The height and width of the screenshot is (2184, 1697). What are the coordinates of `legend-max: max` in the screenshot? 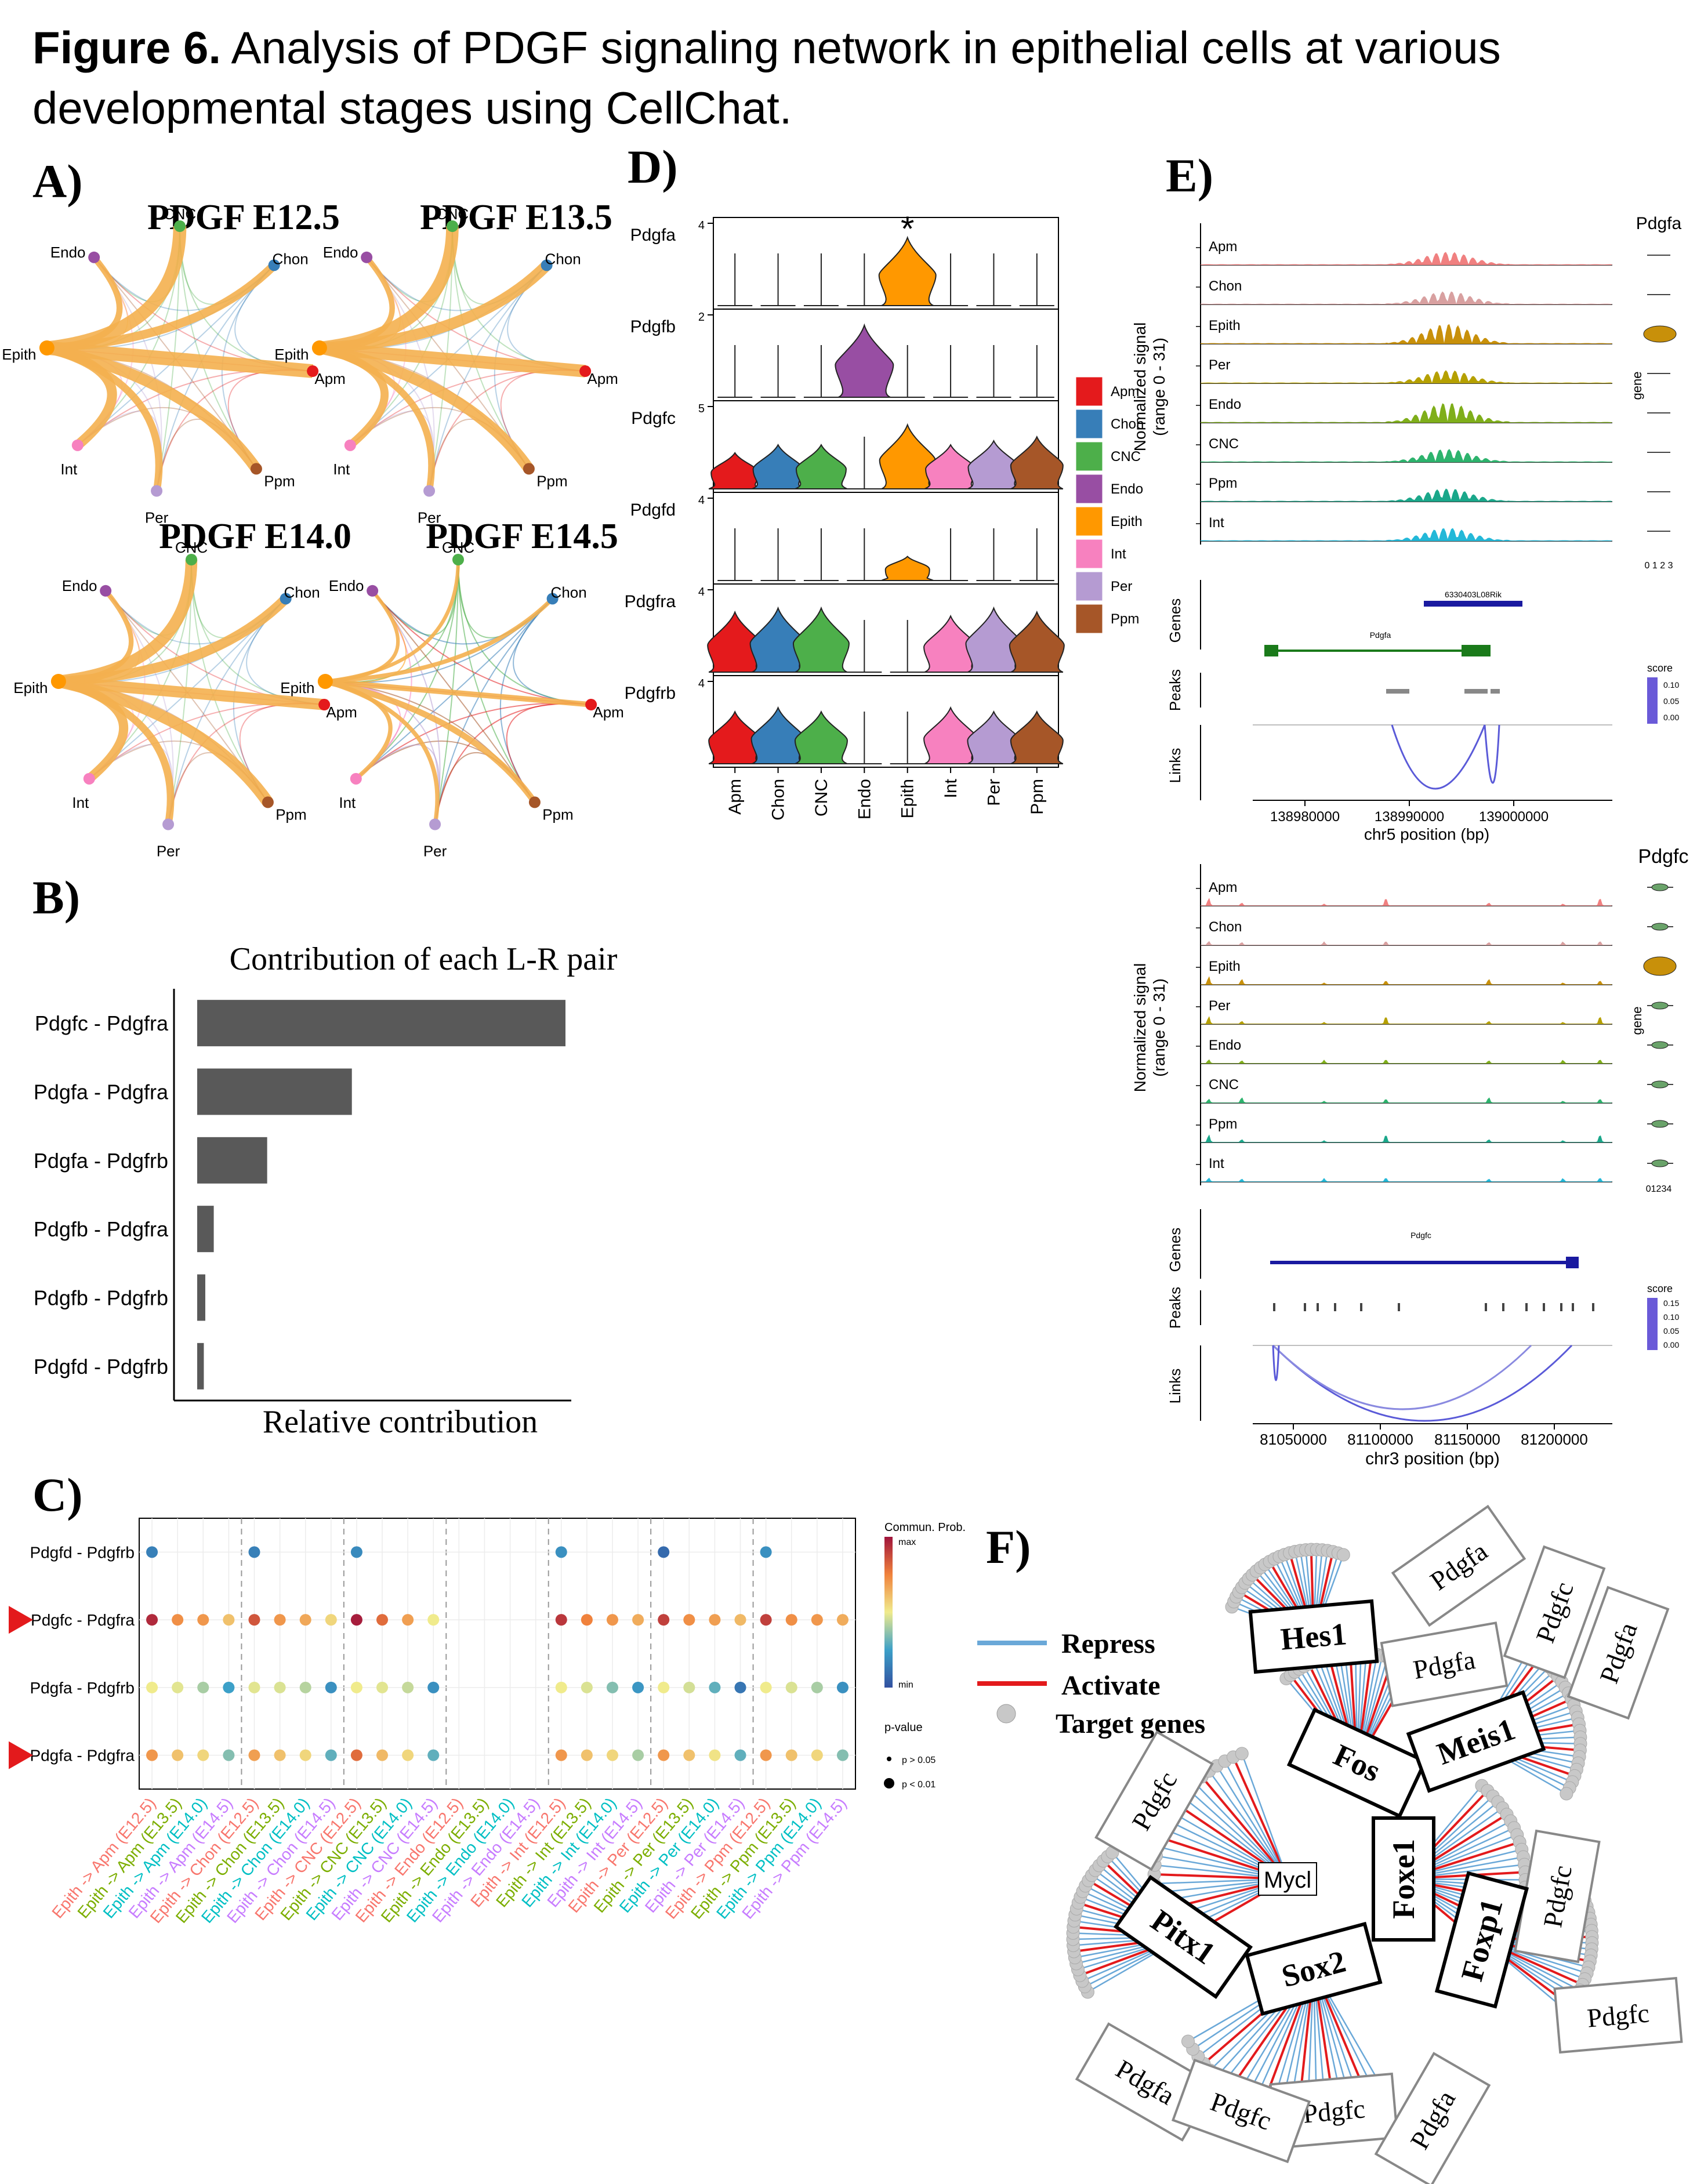 It's located at (907, 1542).